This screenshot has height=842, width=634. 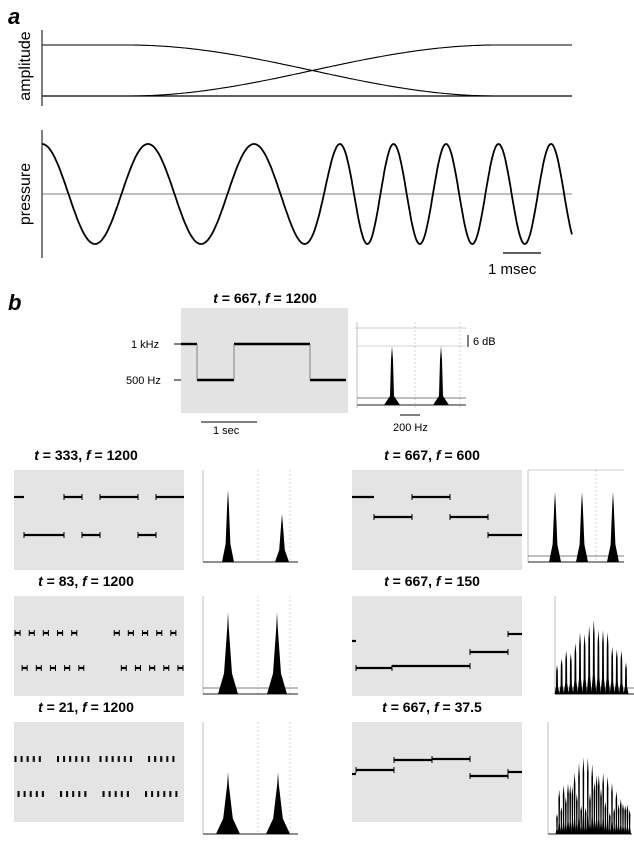 I want to click on sub-title: t = 667, f = 37.5, so click(x=432, y=707).